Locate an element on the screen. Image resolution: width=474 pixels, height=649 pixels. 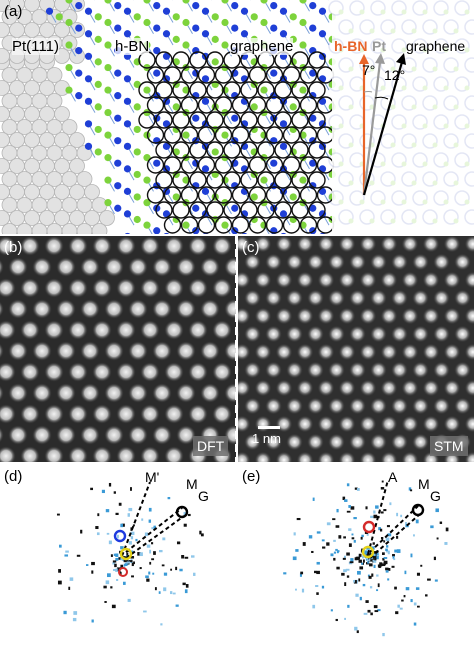
fft-d-marker-yellow is located at coordinates (126, 554).